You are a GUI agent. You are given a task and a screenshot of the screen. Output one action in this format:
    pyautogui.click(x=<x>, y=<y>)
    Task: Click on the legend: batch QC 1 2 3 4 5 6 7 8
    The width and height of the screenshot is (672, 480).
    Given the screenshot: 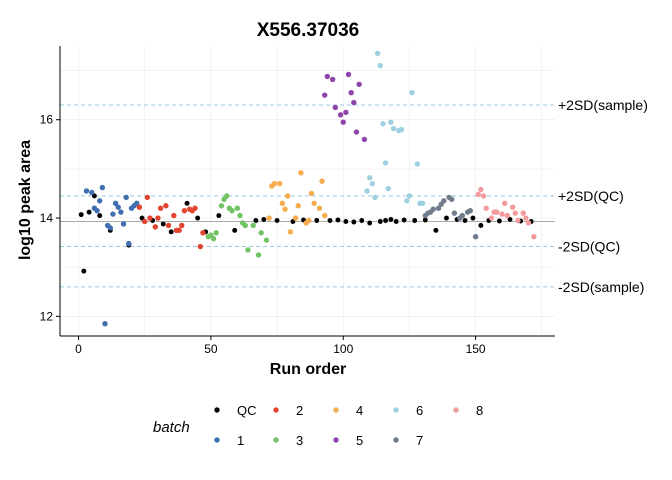 What is the action you would take?
    pyautogui.click(x=318, y=425)
    